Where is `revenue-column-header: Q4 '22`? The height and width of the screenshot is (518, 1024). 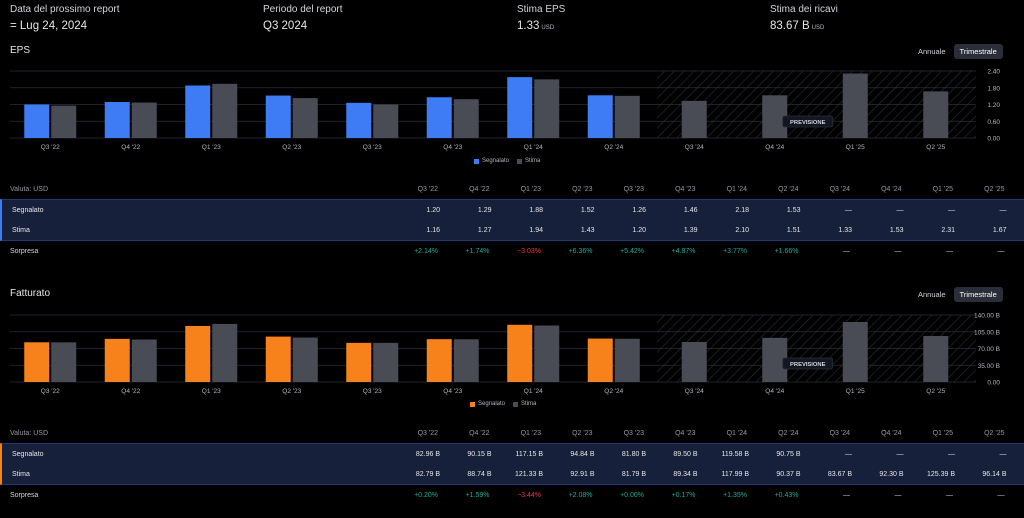 revenue-column-header: Q4 '22 is located at coordinates (479, 433).